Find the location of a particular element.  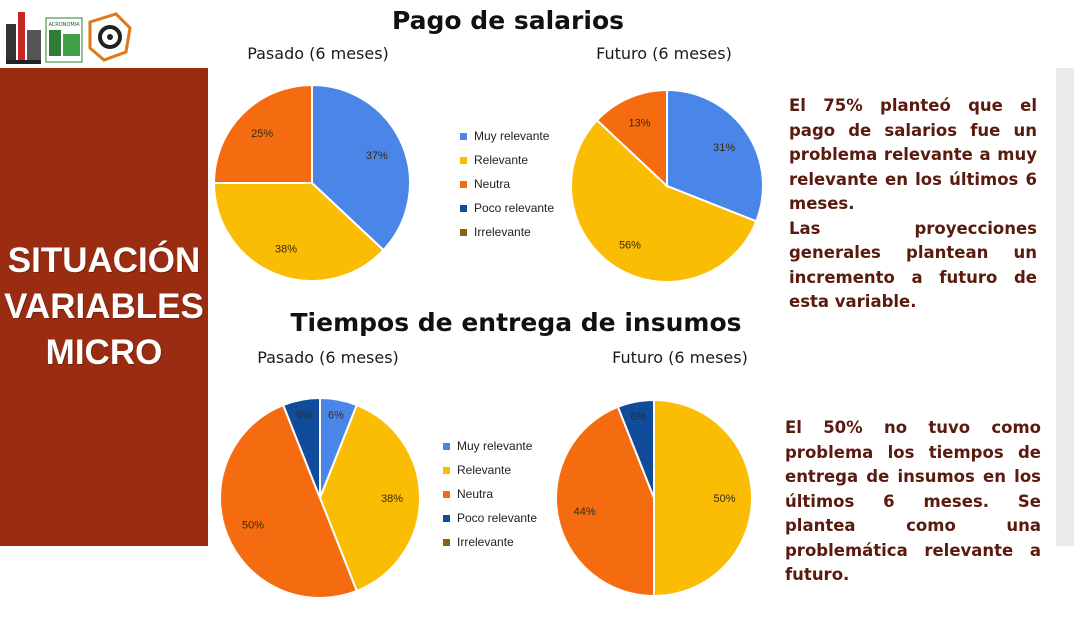

pie-chart-insumos-futuro: 50% 44% 6% is located at coordinates (655, 499).